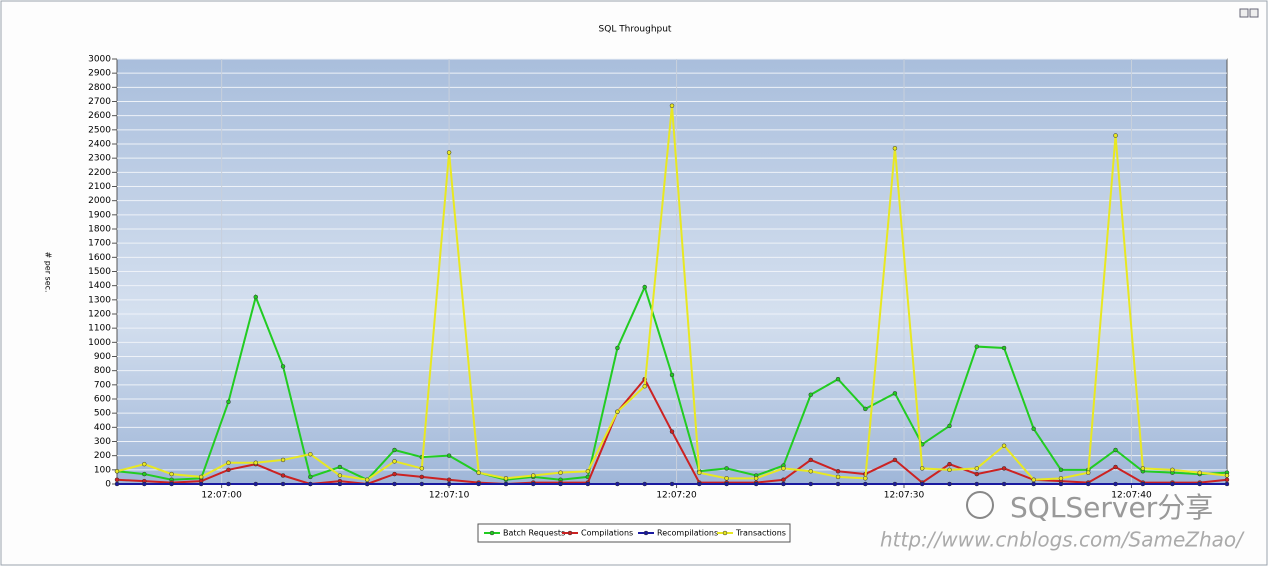  Describe the element at coordinates (99, 329) in the screenshot. I see `y-tick-label: 1100` at that location.